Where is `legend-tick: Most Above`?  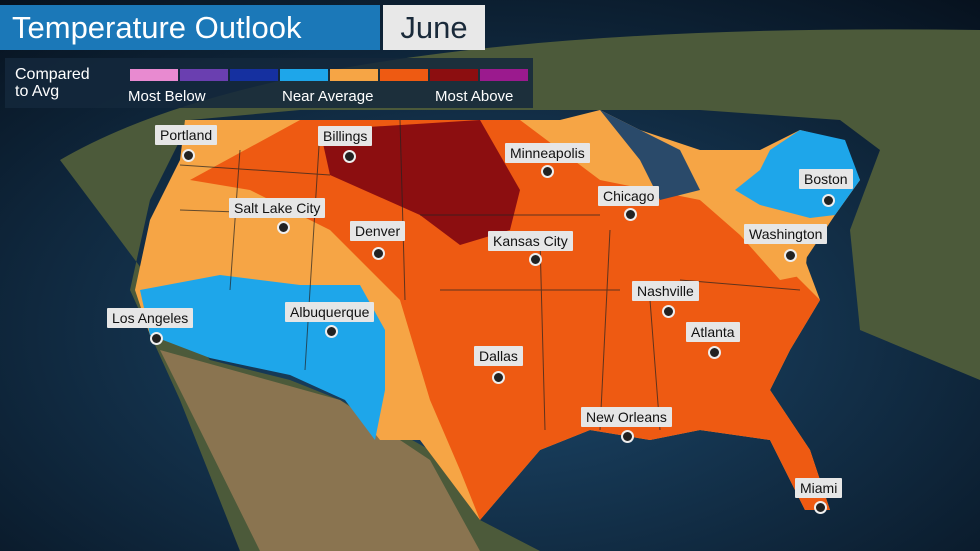
legend-tick: Most Above is located at coordinates (474, 96).